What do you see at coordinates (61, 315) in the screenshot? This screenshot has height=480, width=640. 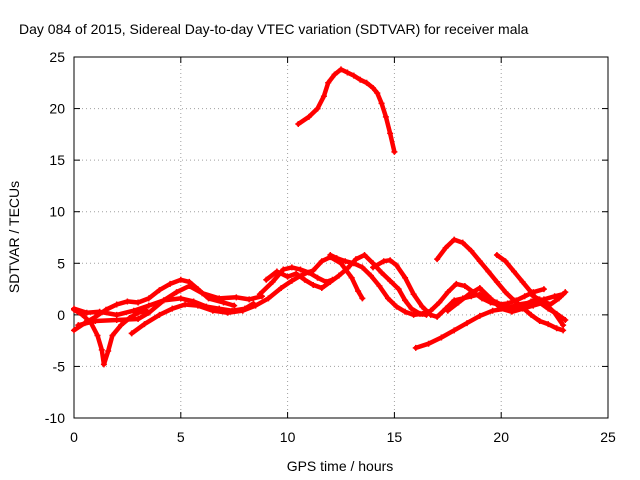 I see `y-tick-label: 0` at bounding box center [61, 315].